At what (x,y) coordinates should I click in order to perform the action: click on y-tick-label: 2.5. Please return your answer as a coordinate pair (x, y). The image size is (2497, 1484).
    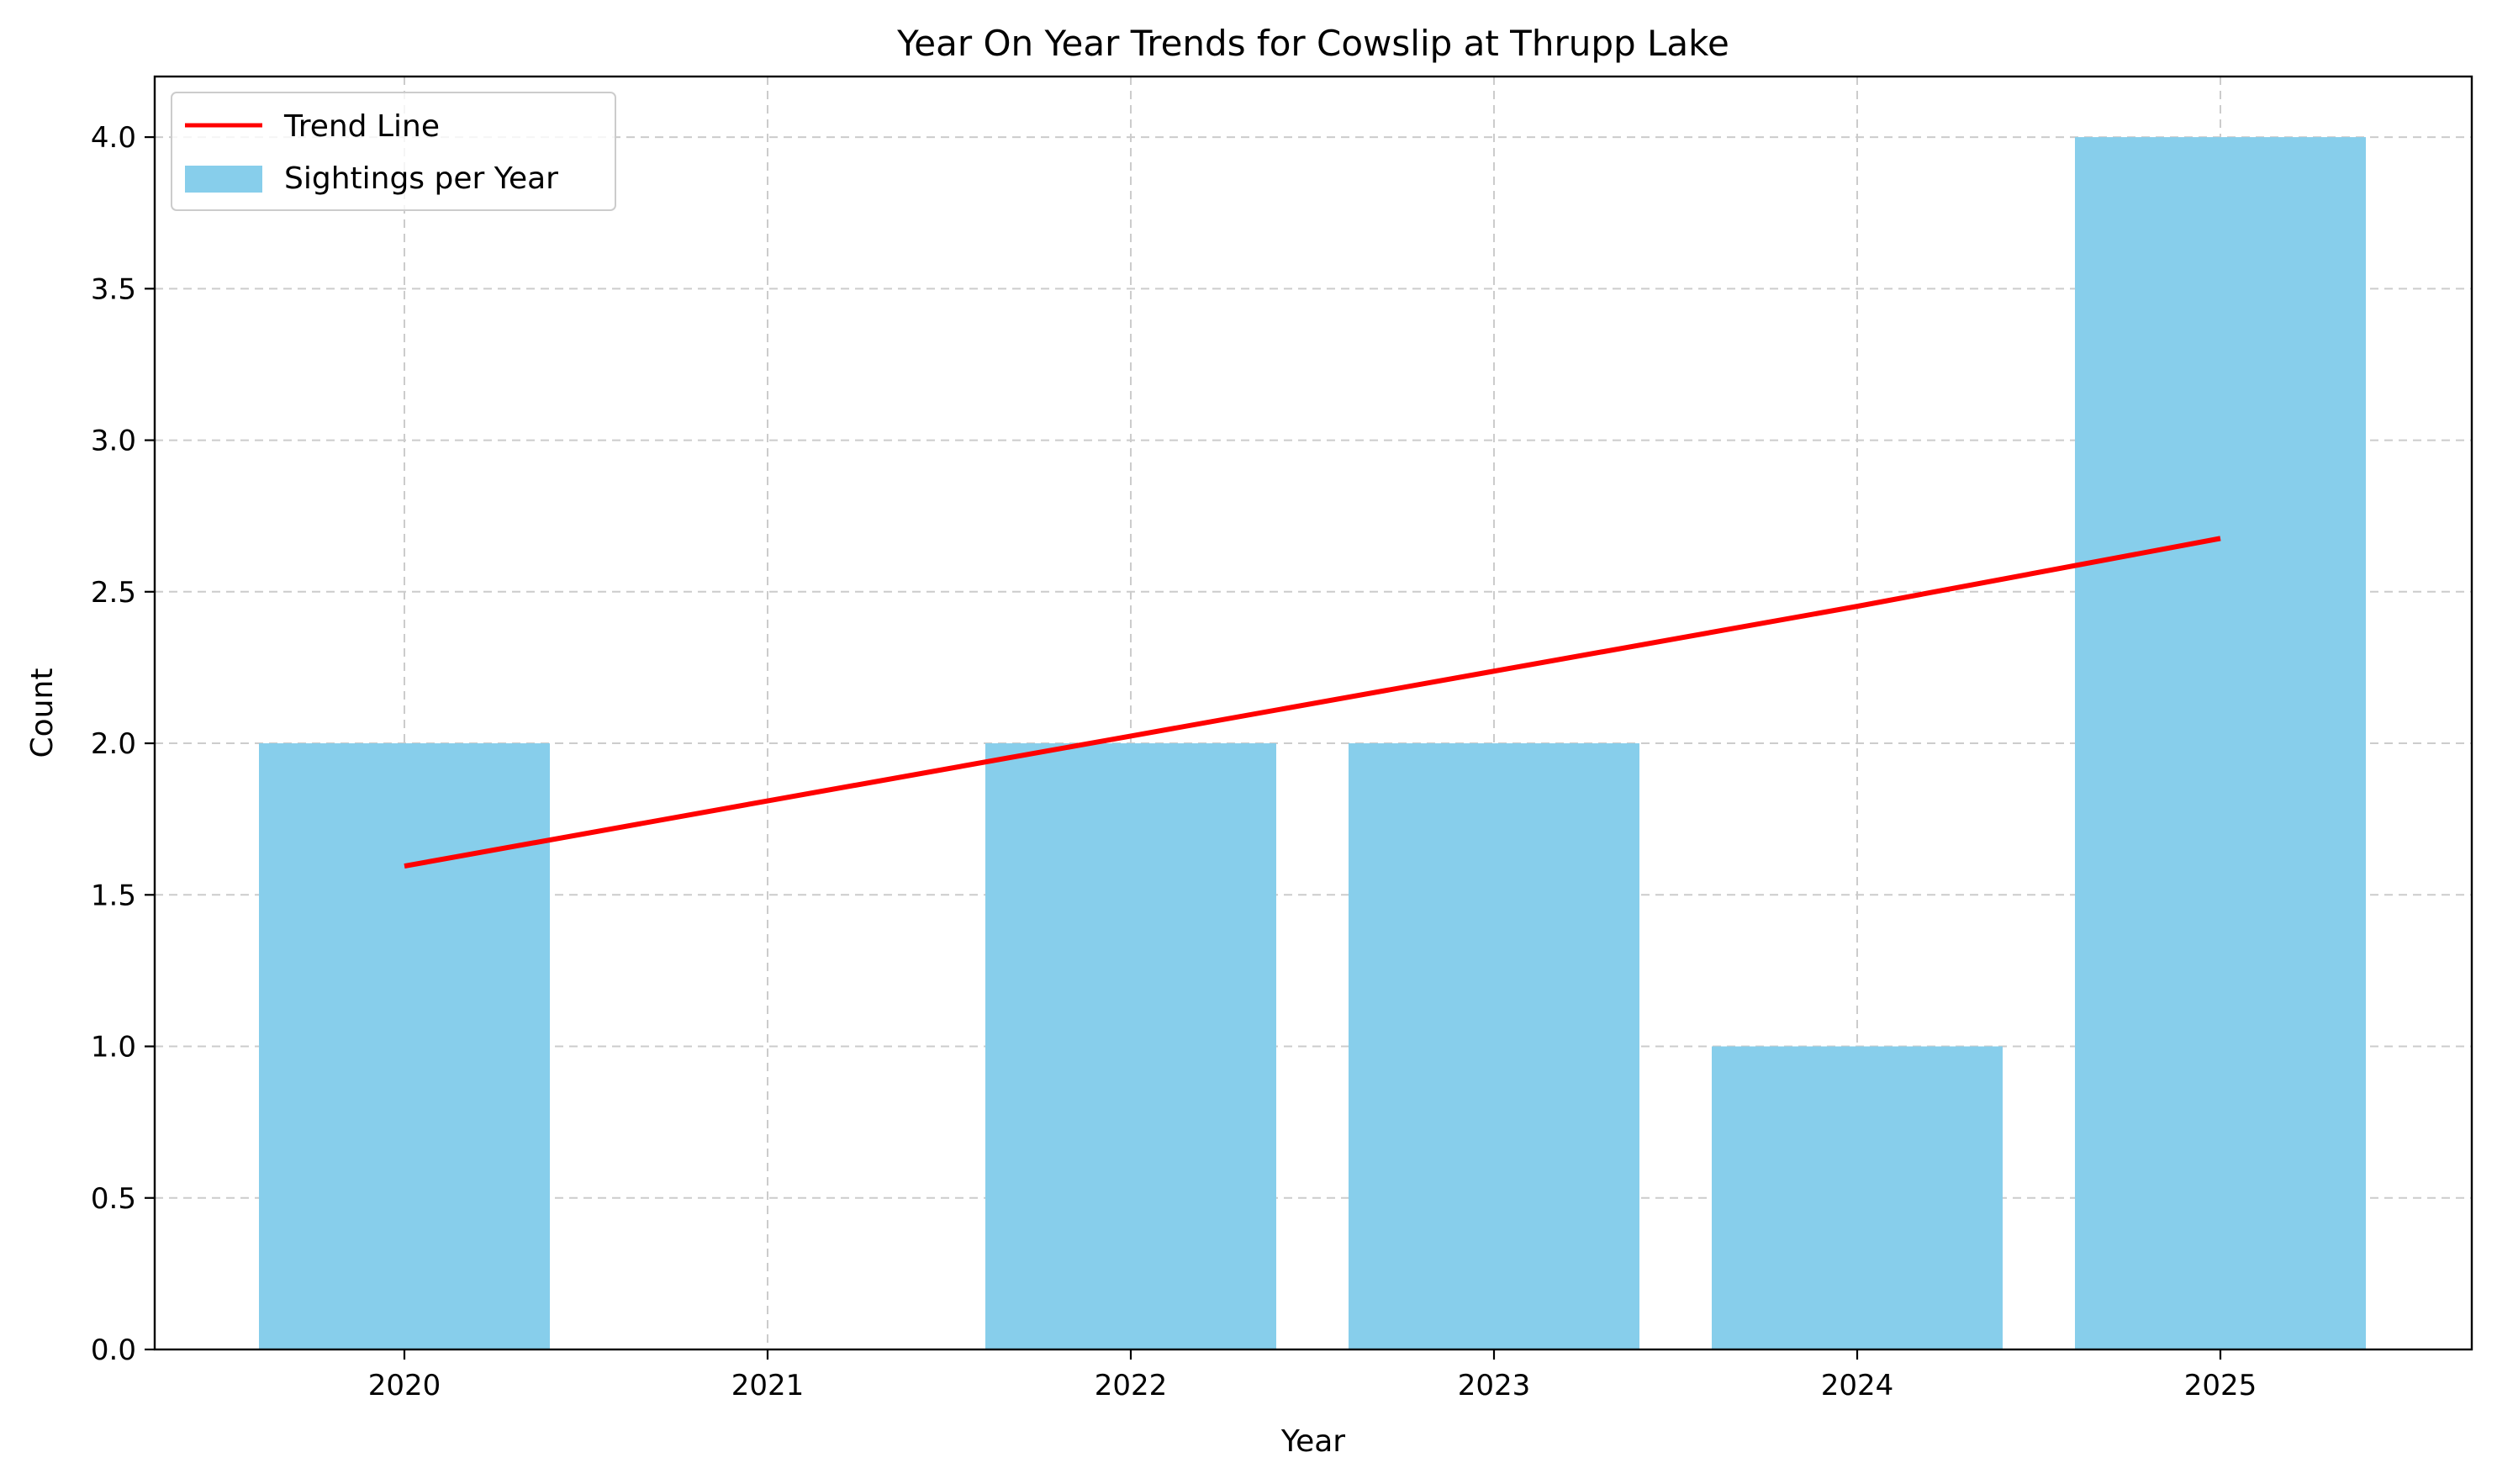
    Looking at the image, I should click on (113, 593).